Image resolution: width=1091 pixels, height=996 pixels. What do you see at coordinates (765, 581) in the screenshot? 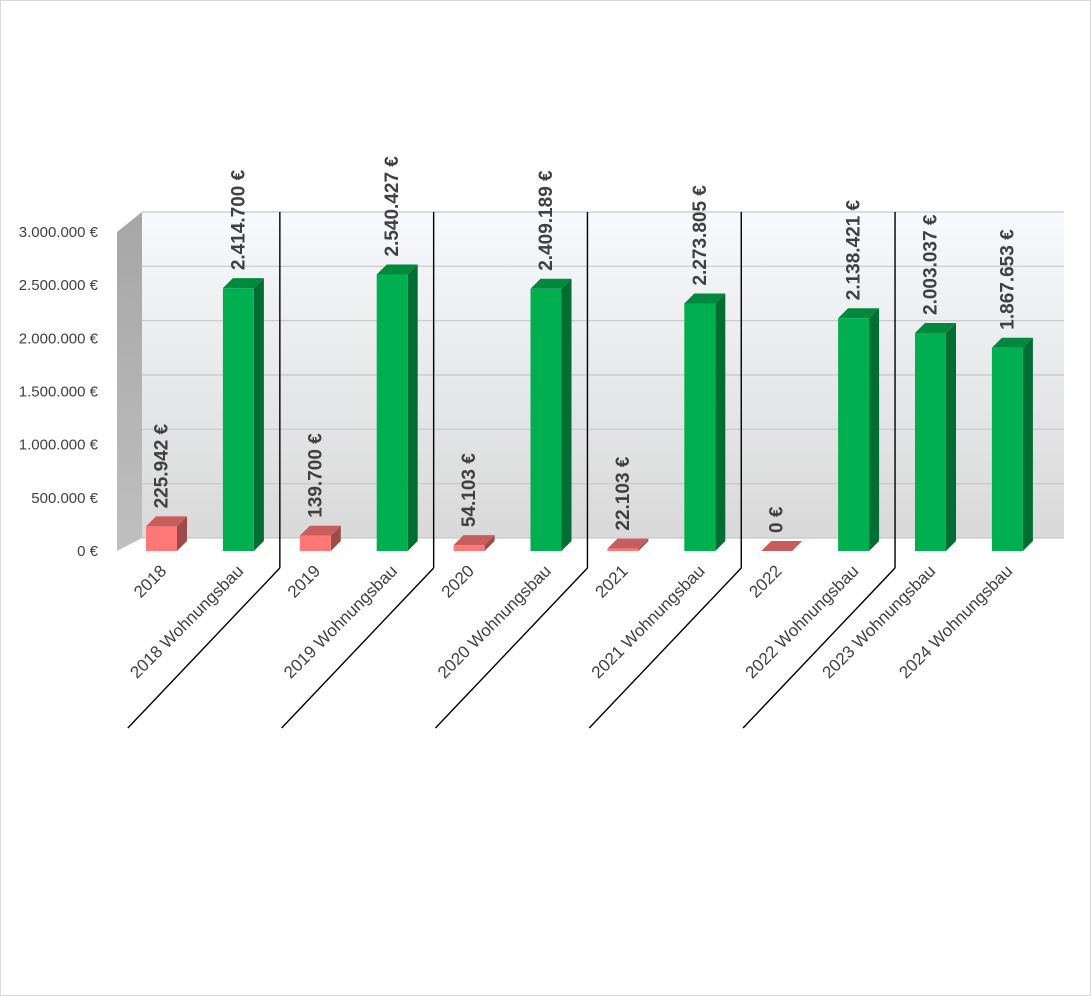
I see `x-tick-label: 2022` at bounding box center [765, 581].